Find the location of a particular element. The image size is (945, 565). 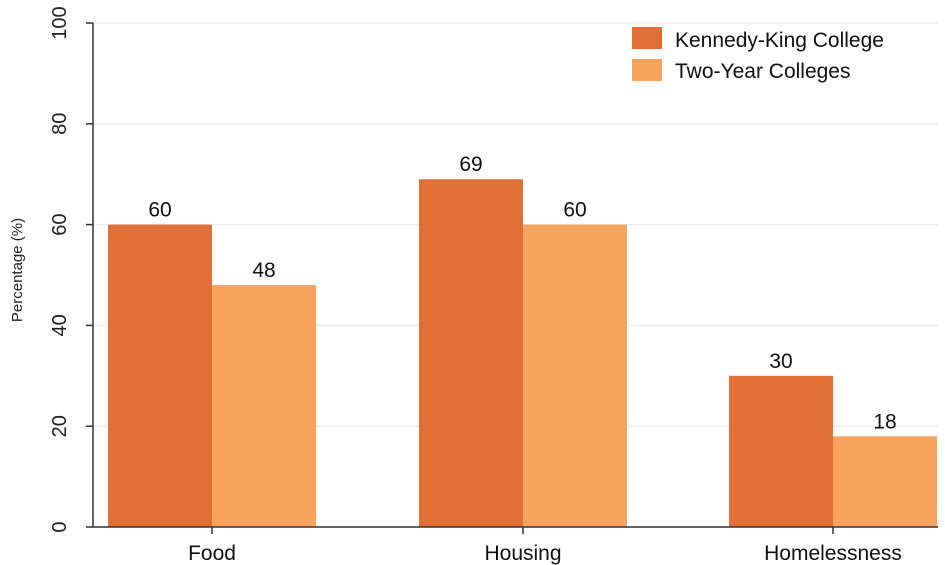

y-ticks: 0 20 40 60 80 100 is located at coordinates (71, 269).